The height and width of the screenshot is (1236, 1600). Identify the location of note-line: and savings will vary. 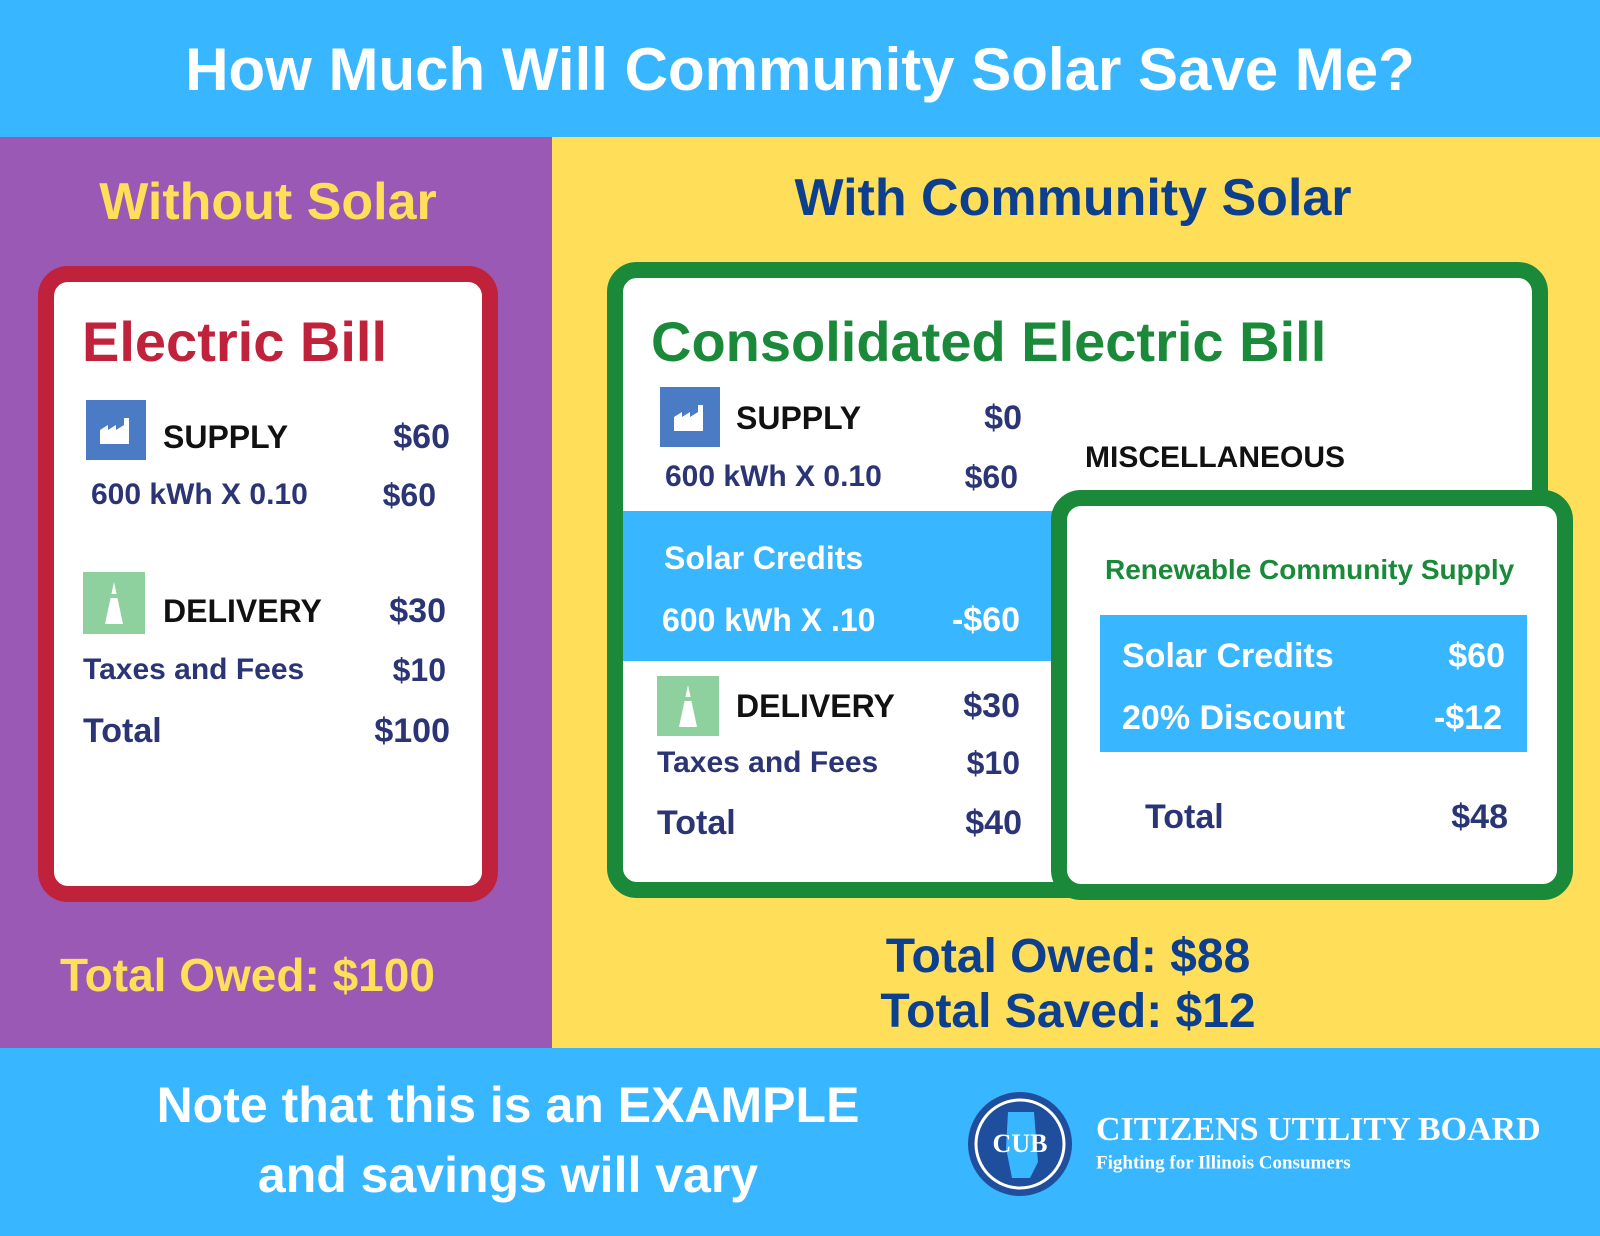
(508, 1175).